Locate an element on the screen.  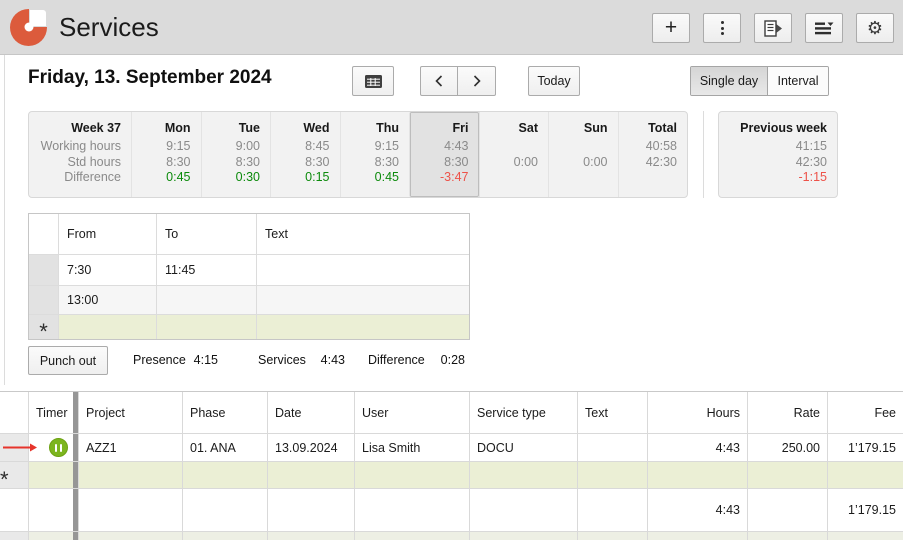
presence-header-to: To is located at coordinates (206, 234).